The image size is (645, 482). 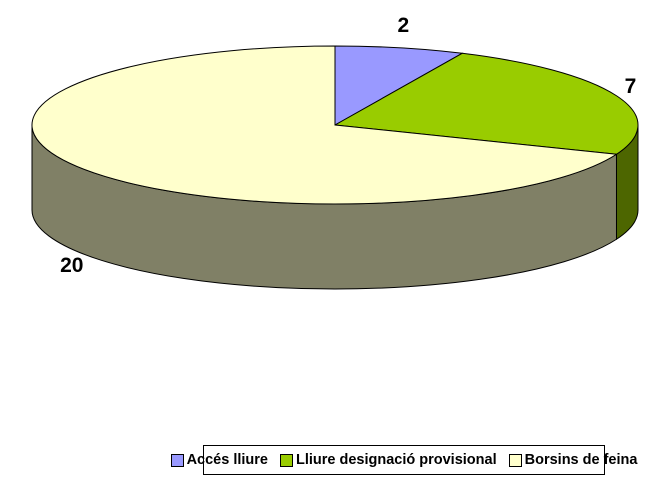 I want to click on legend-label: Lliure designació provisional, so click(x=396, y=460).